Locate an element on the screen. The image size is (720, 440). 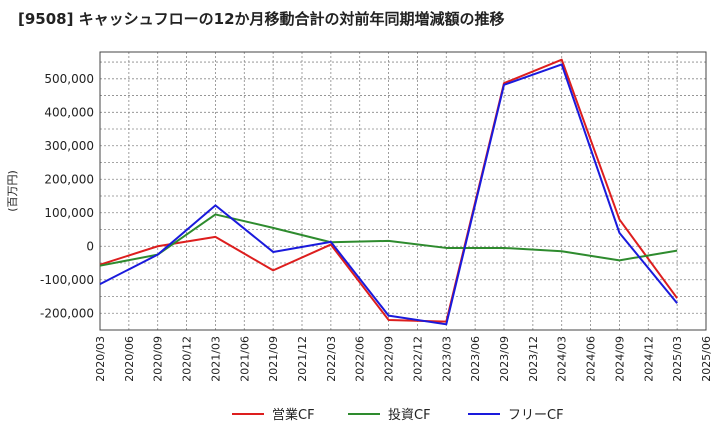
series-line is located at coordinates (388, 240).